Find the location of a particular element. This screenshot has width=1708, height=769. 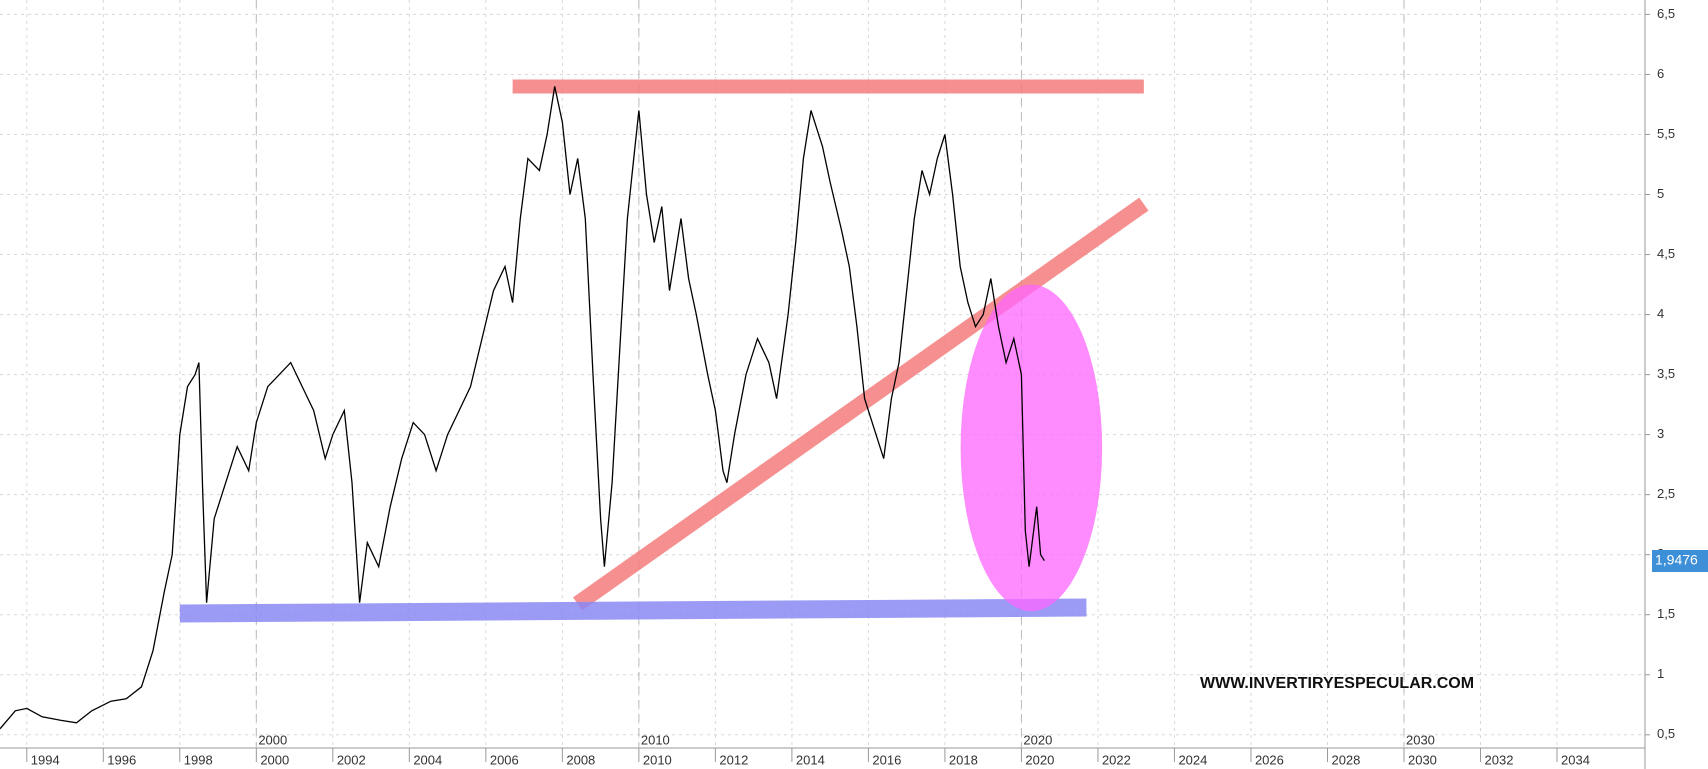

y-tick-label: 3 is located at coordinates (1660, 433).